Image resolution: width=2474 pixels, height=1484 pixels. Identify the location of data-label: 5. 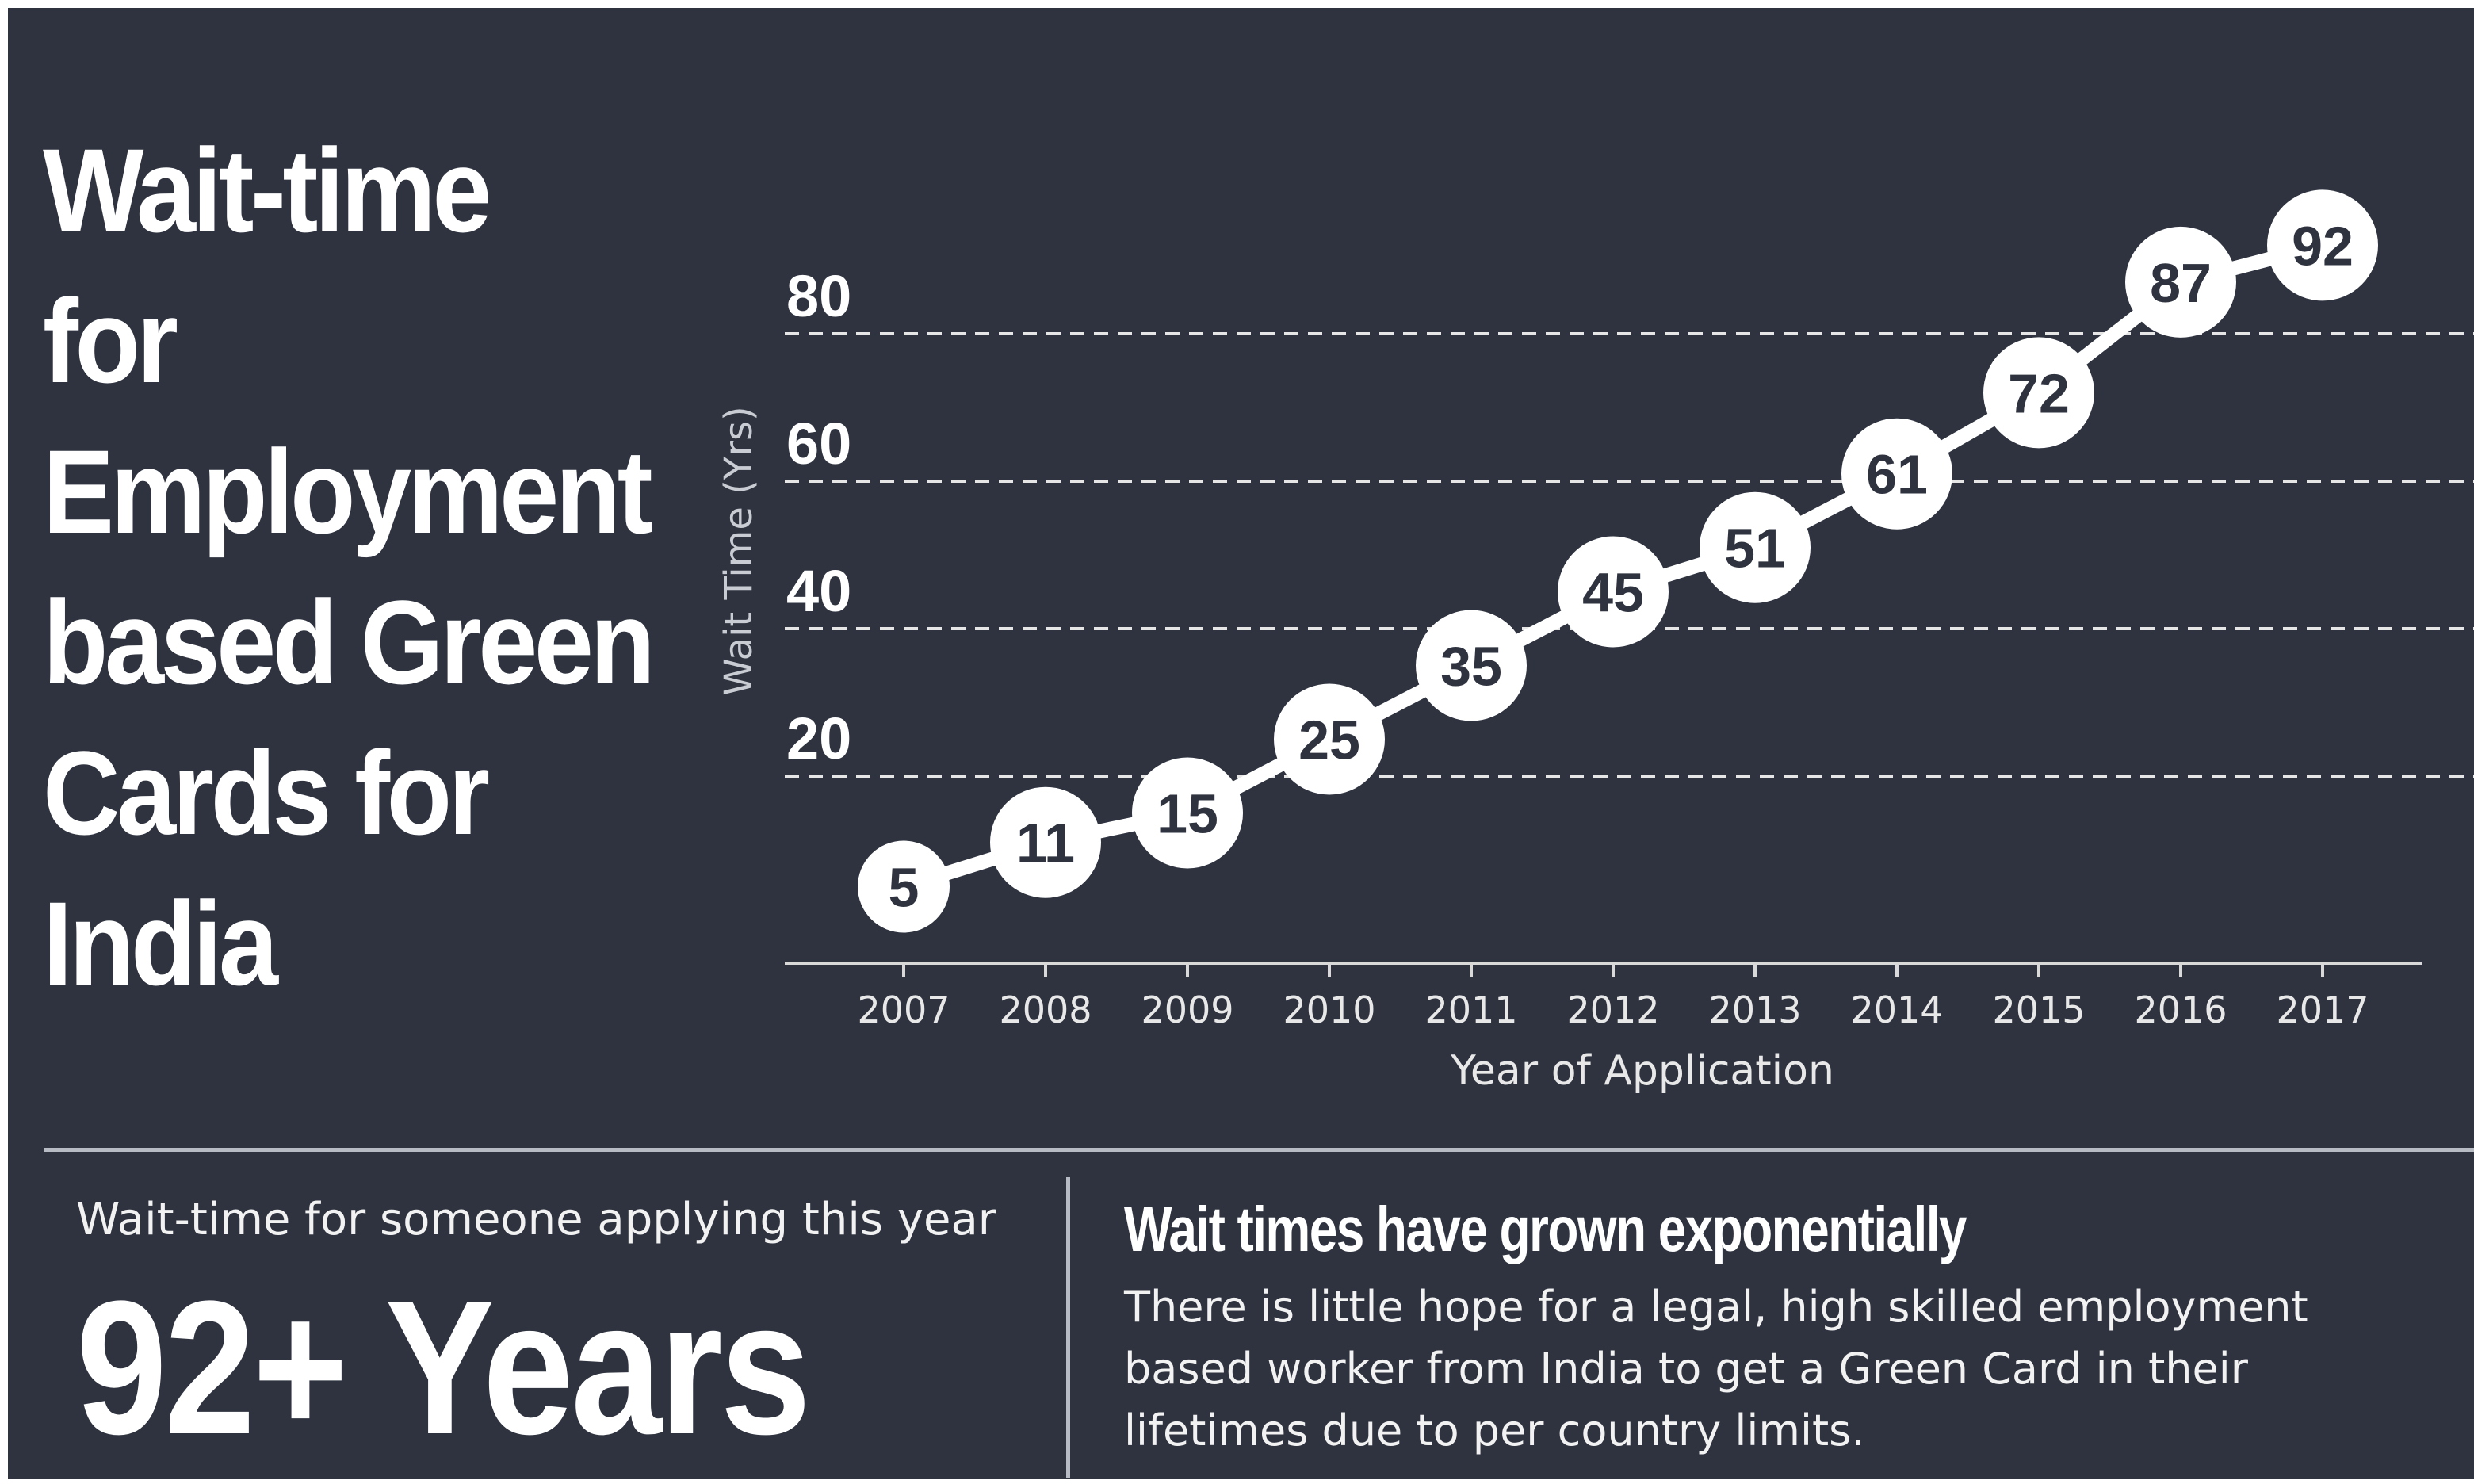
(904, 888).